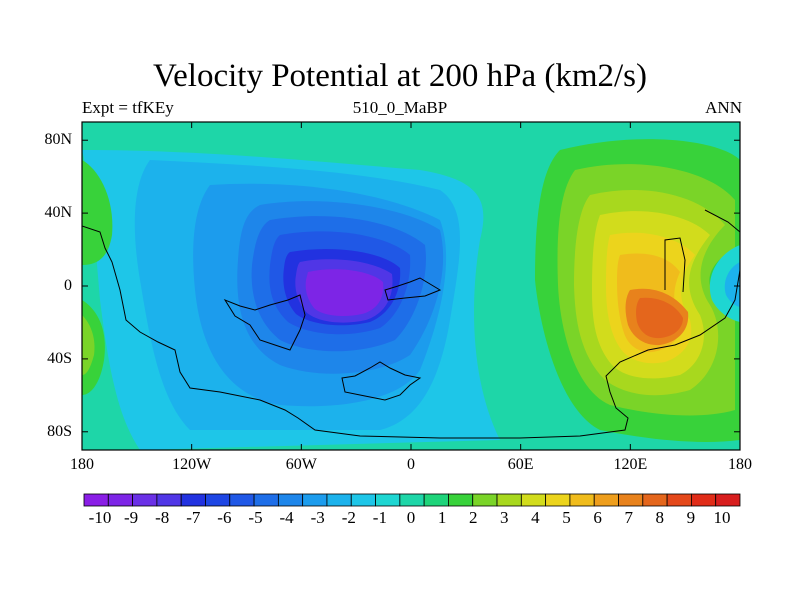 The width and height of the screenshot is (800, 600). I want to click on colorbar-label: -3, so click(317, 517).